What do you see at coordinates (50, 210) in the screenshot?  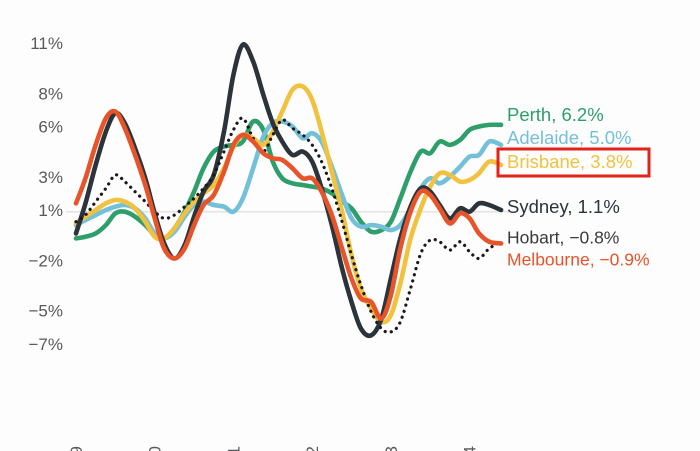 I see `y-axis-tick-label: 1%` at bounding box center [50, 210].